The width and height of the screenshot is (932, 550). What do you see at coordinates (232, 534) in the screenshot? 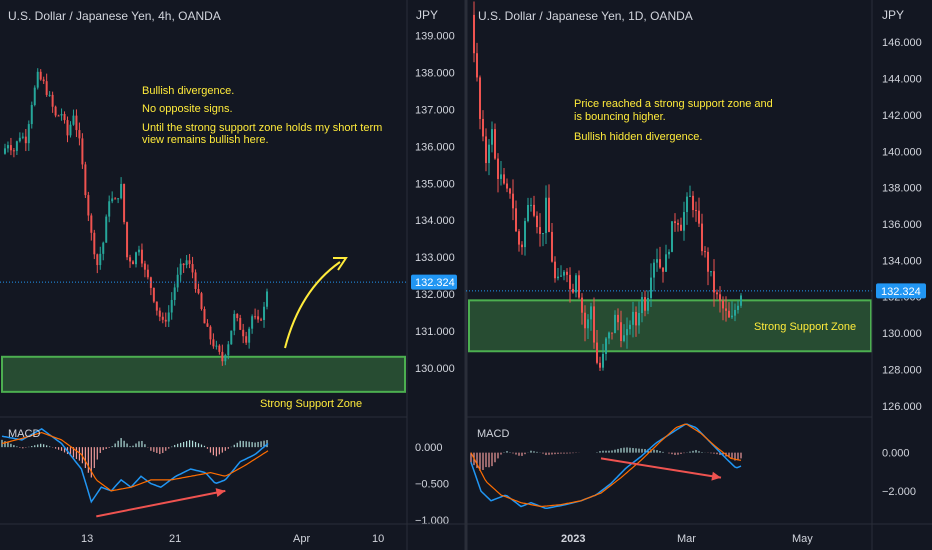
I see `left-time-axis: 13 21 Apr 10` at bounding box center [232, 534].